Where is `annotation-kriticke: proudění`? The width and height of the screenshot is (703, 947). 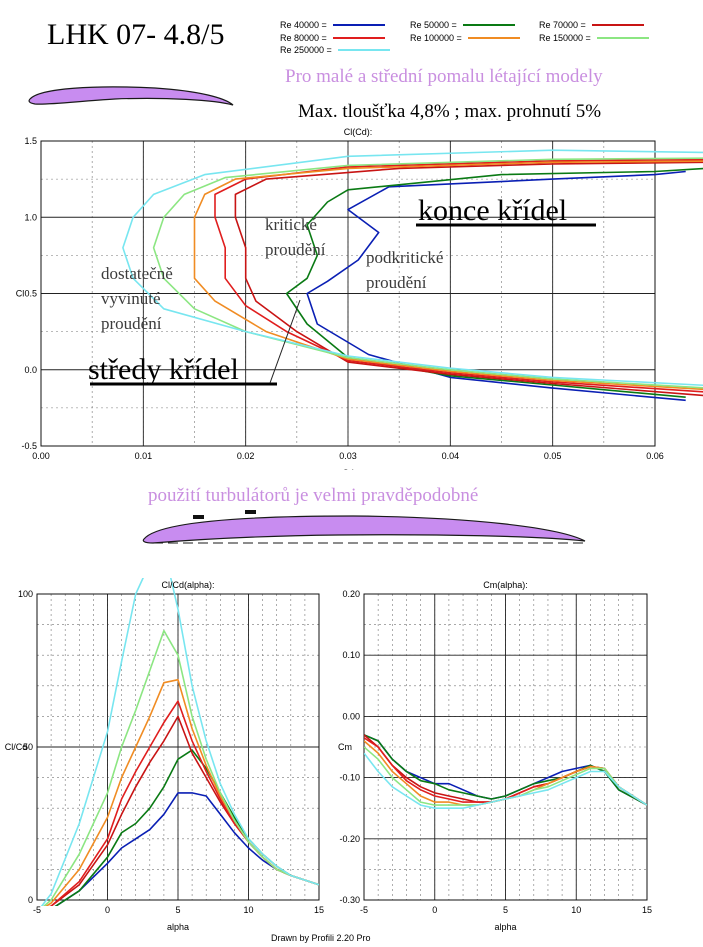 annotation-kriticke: proudění is located at coordinates (295, 249).